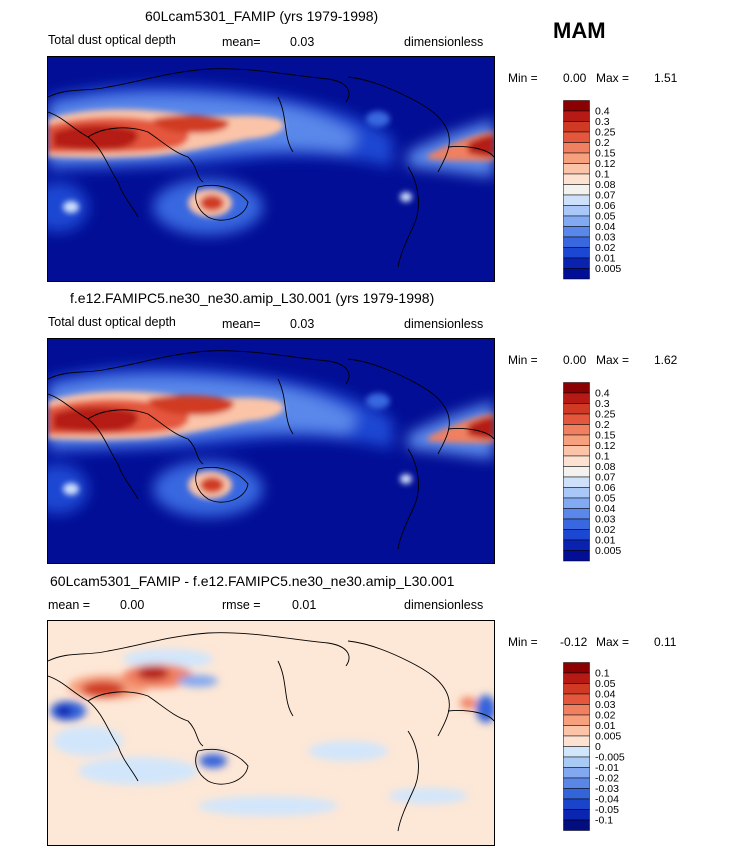  I want to click on colorbar-label: 0.2, so click(602, 425).